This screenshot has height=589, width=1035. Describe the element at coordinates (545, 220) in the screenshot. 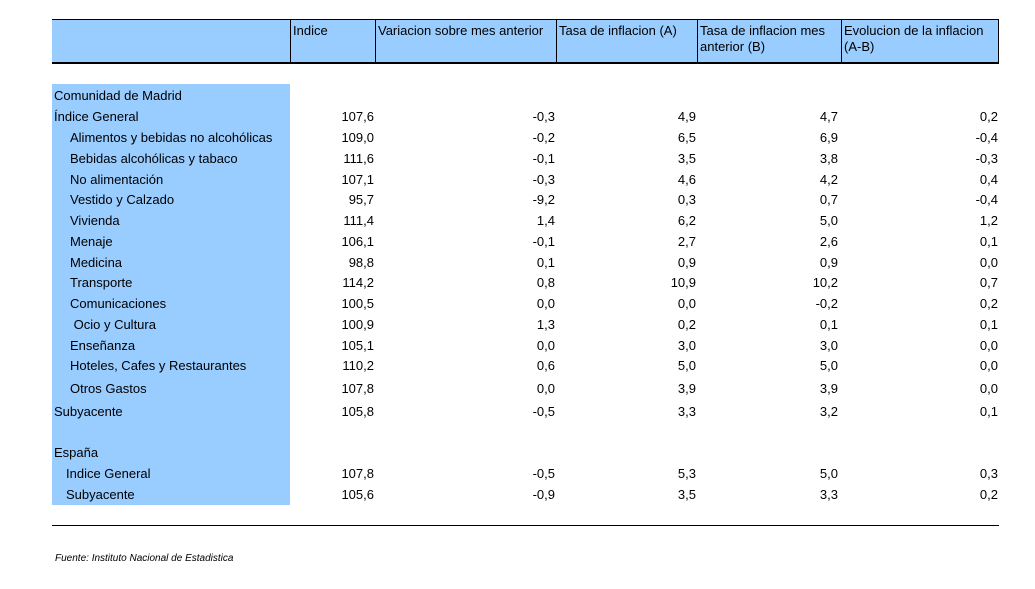

I see `row-value: 1,4` at that location.